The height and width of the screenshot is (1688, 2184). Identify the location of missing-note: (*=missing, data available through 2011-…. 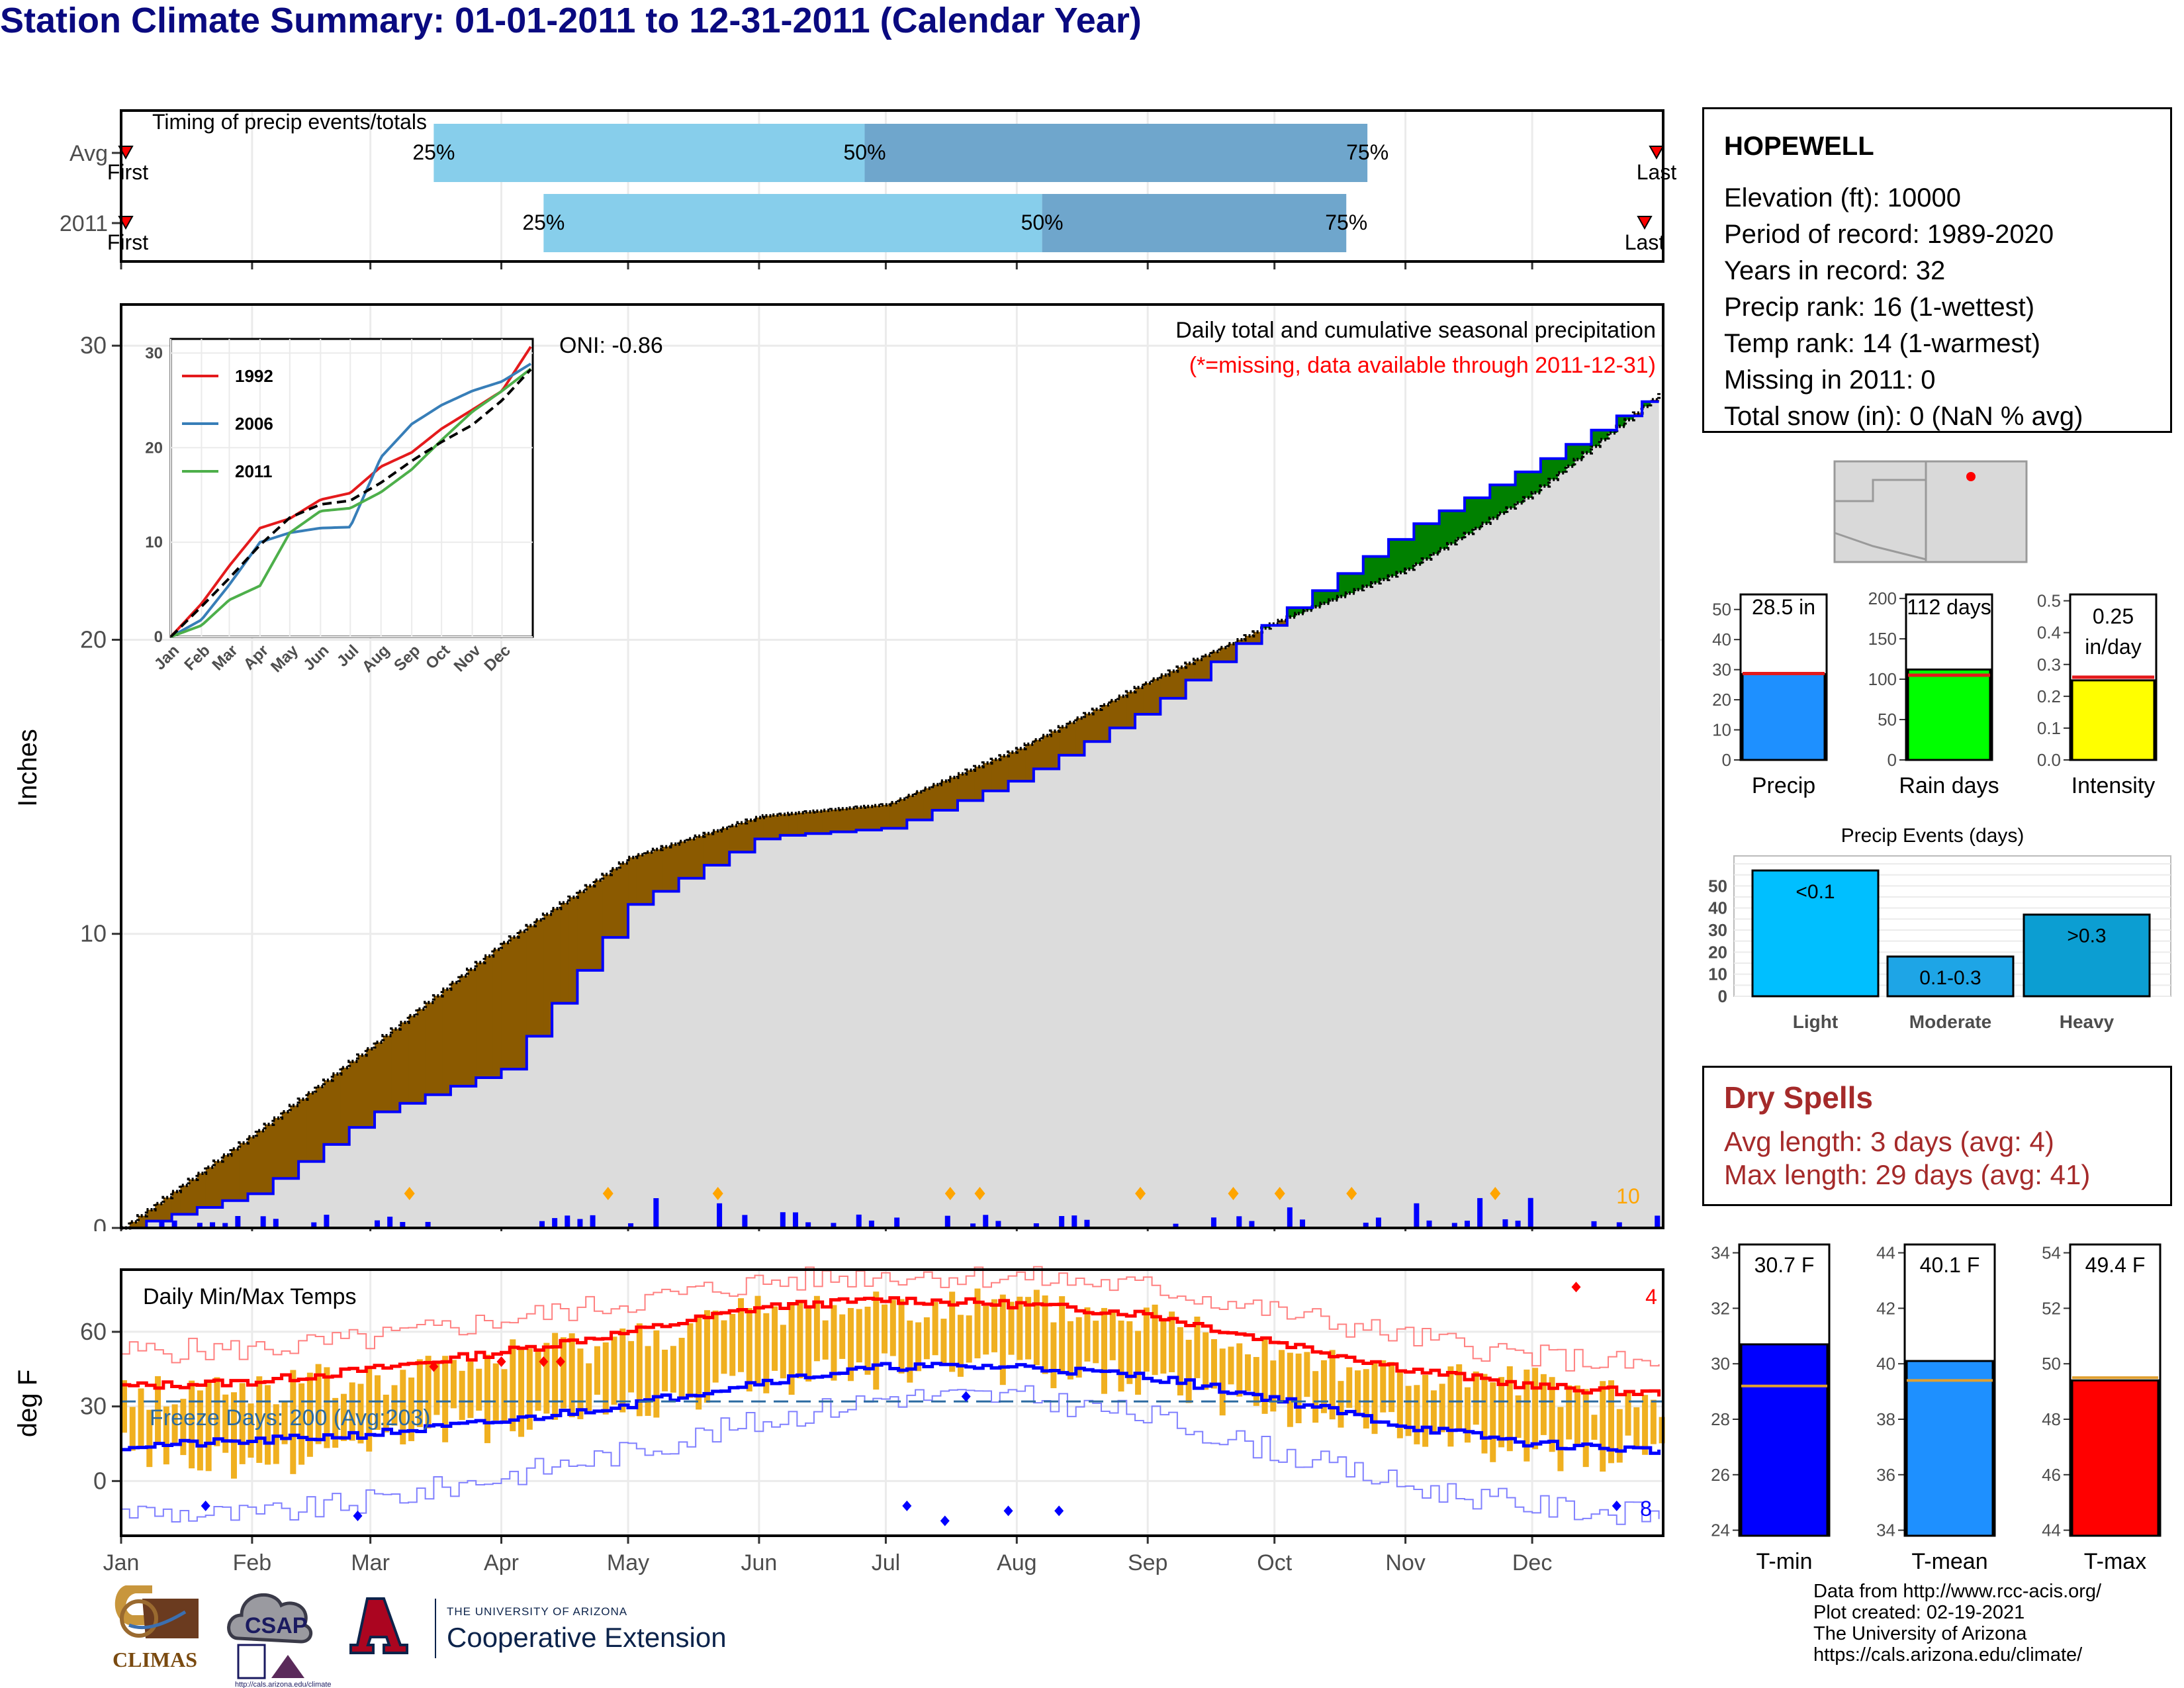
(1422, 365).